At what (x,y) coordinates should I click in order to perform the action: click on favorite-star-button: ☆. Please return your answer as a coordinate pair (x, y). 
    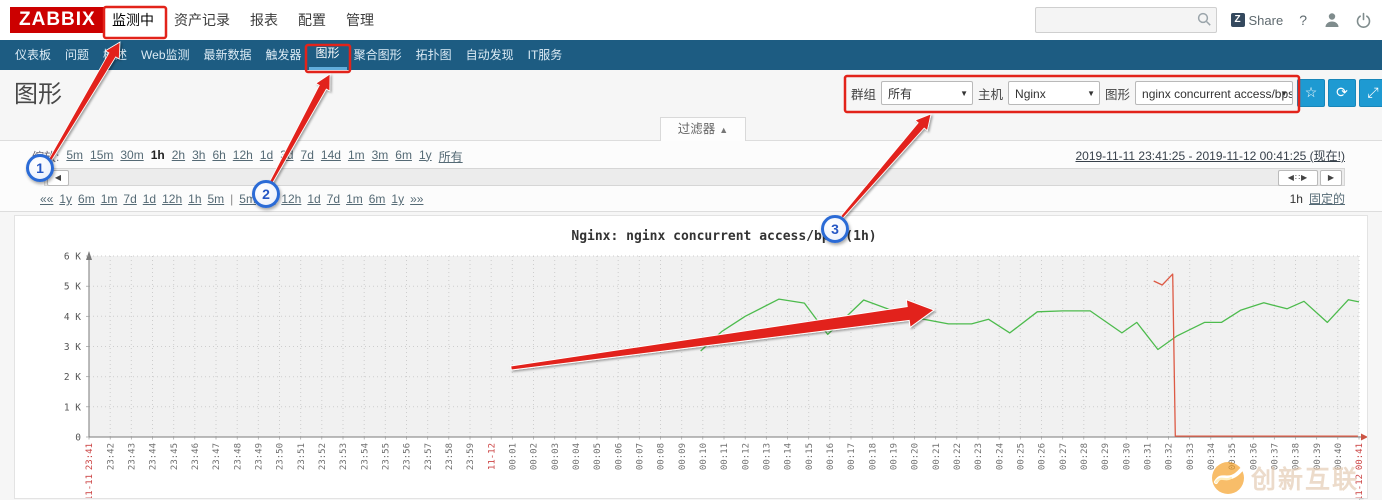
    Looking at the image, I should click on (1311, 93).